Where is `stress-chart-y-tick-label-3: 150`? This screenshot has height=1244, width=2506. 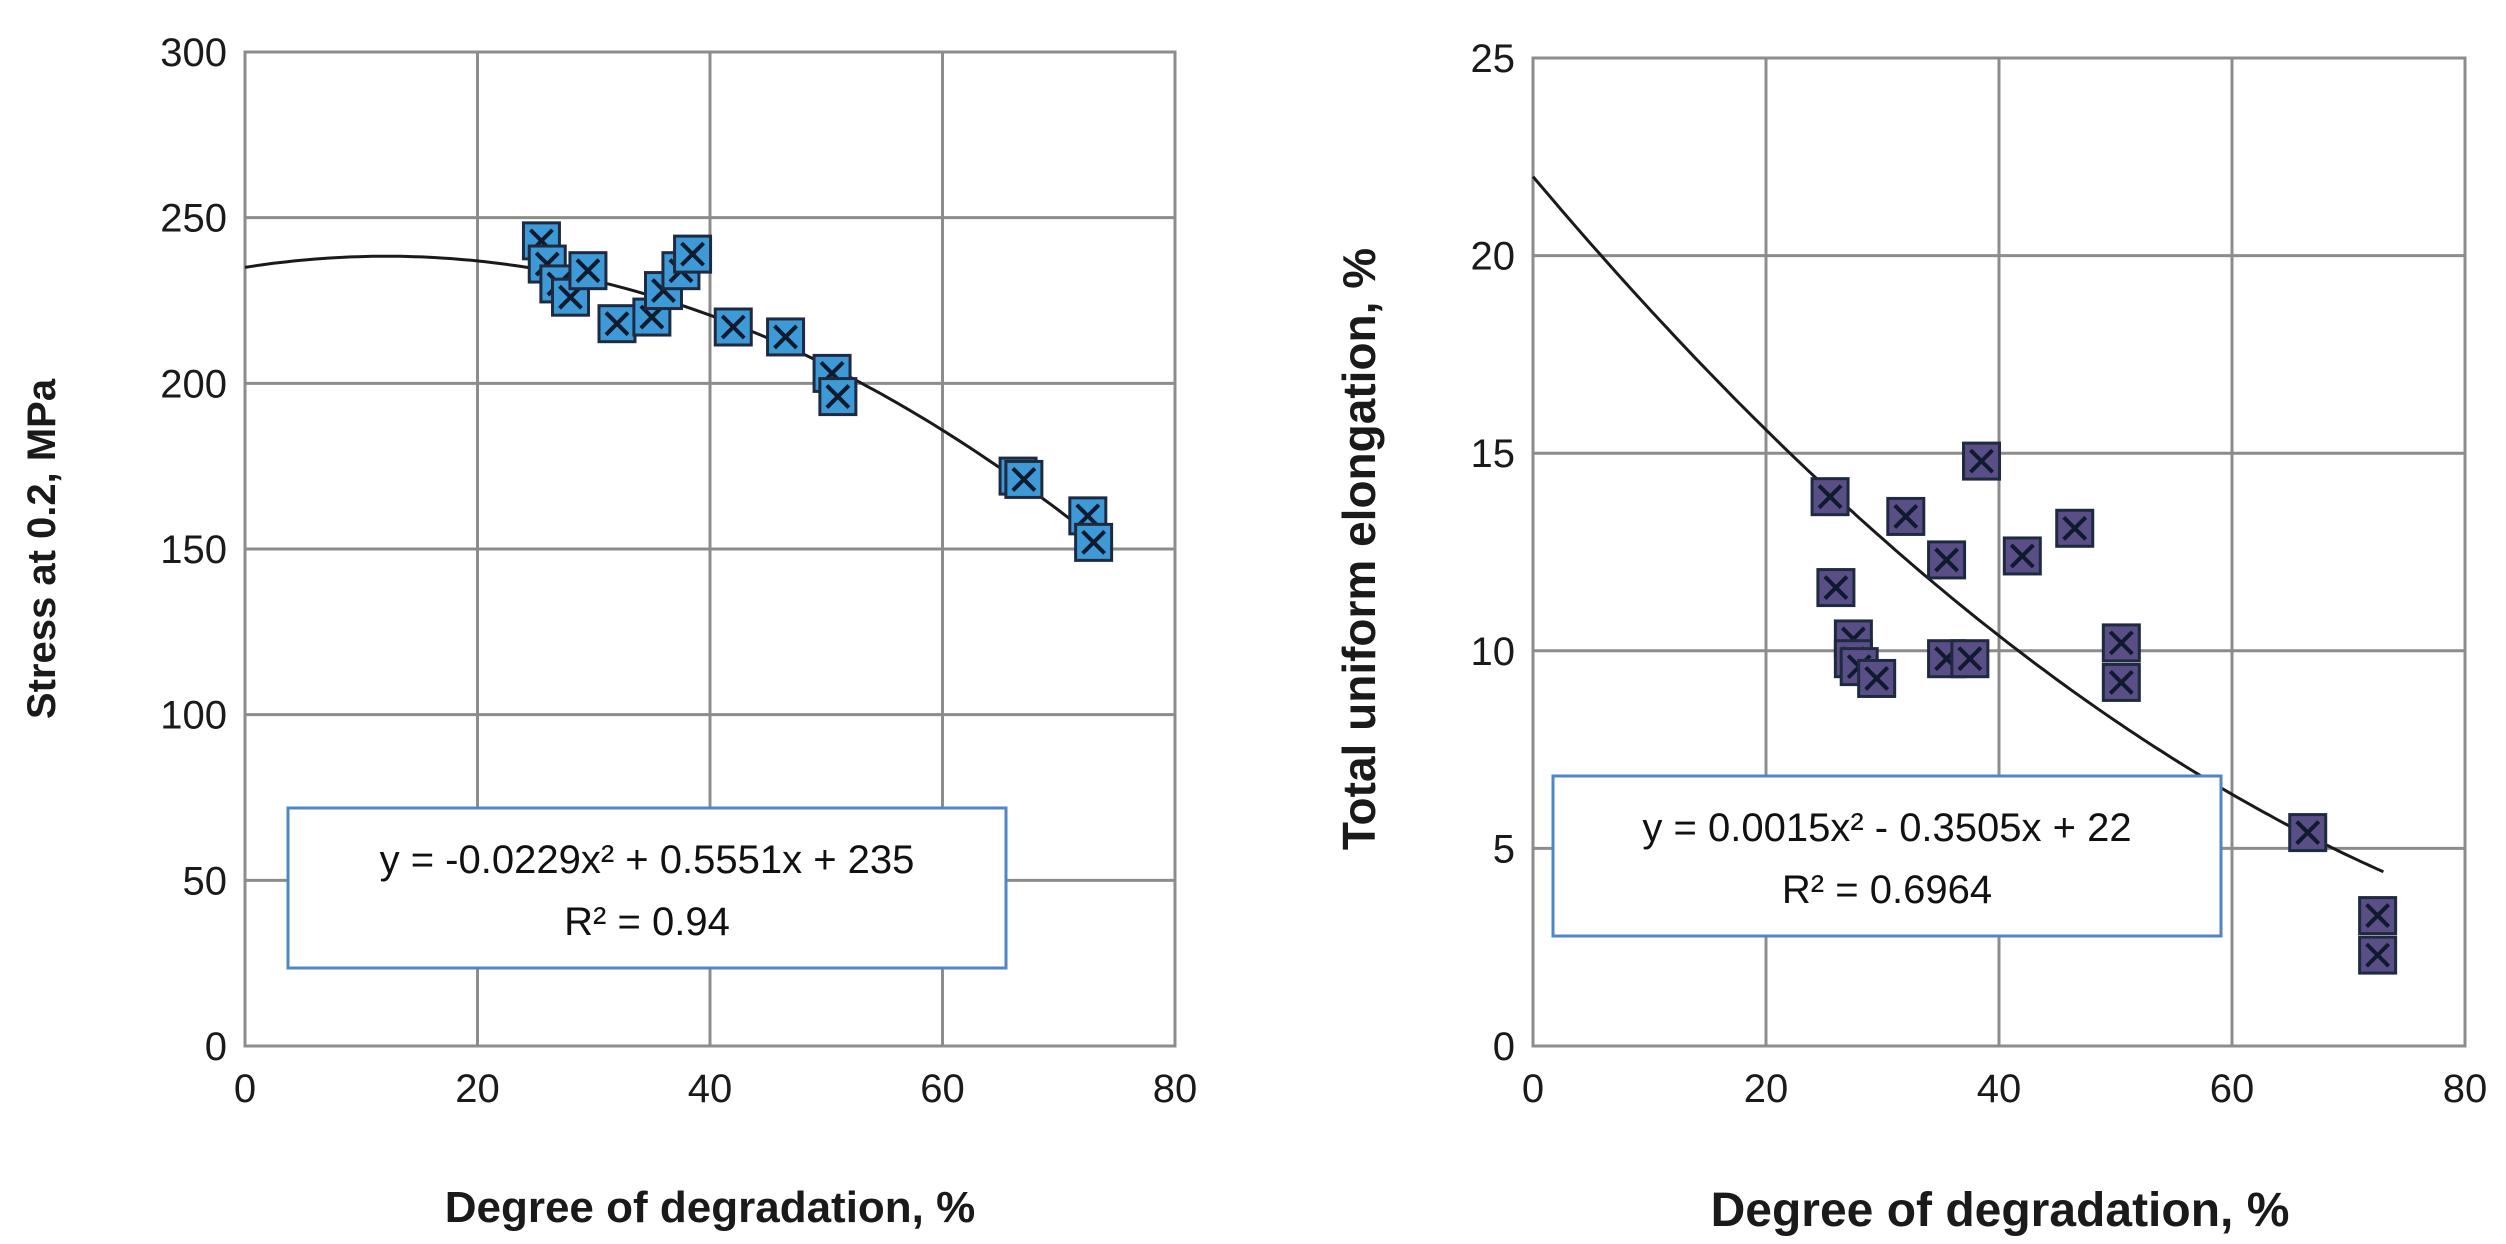
stress-chart-y-tick-label-3: 150 is located at coordinates (193, 550).